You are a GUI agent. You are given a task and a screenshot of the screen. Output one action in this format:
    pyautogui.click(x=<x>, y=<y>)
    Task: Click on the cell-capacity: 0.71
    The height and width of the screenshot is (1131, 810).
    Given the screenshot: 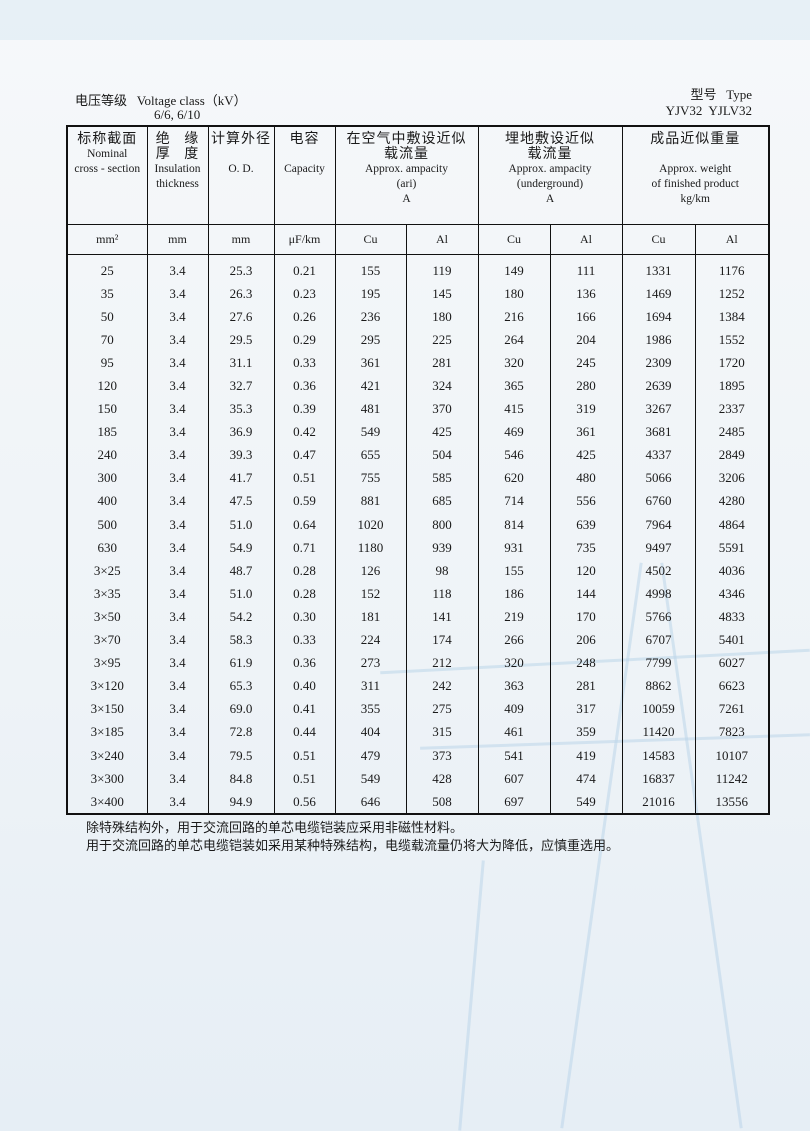 What is the action you would take?
    pyautogui.click(x=304, y=548)
    